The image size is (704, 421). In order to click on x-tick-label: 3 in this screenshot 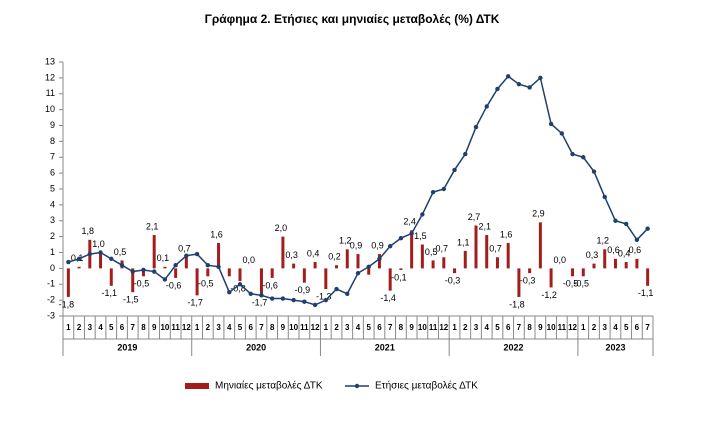, I will do `click(347, 327)`.